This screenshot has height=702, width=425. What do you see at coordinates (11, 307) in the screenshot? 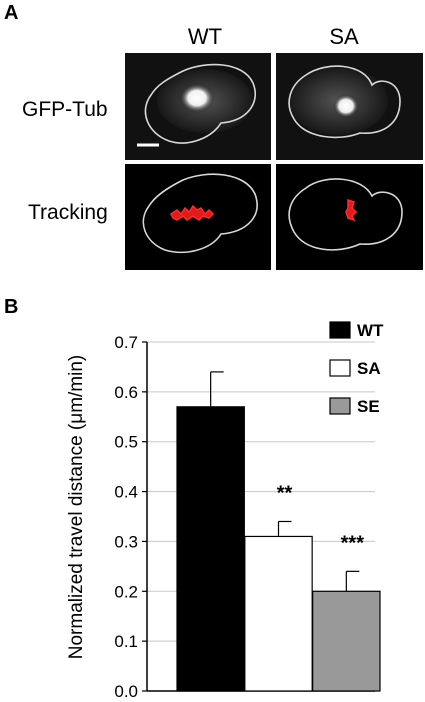
I see `panel-b-letter: B` at bounding box center [11, 307].